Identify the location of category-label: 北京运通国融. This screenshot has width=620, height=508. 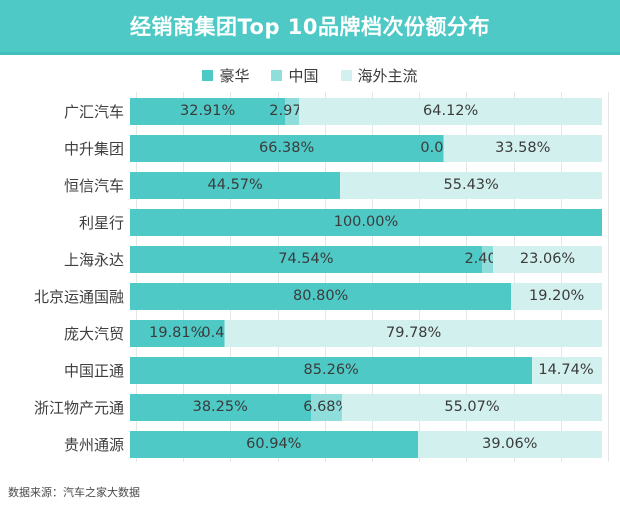
(78, 297).